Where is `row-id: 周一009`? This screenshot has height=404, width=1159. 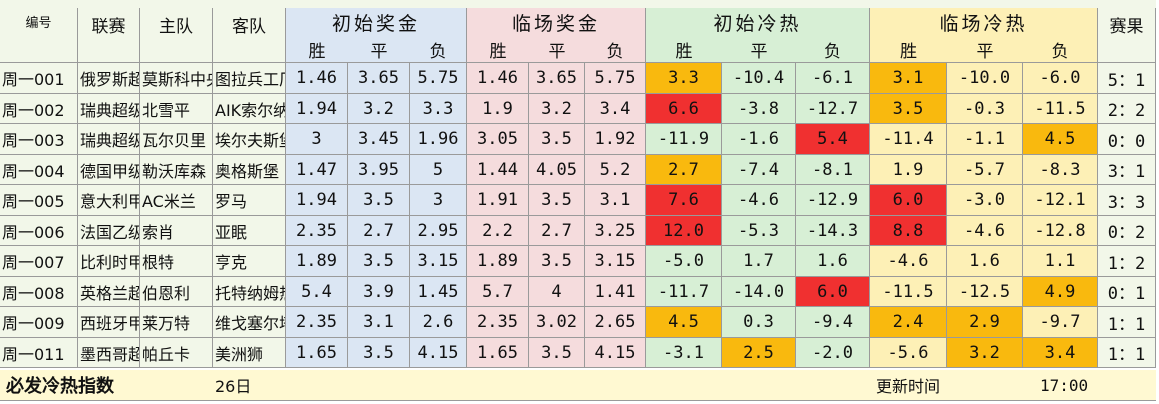
row-id: 周一009 is located at coordinates (39, 322).